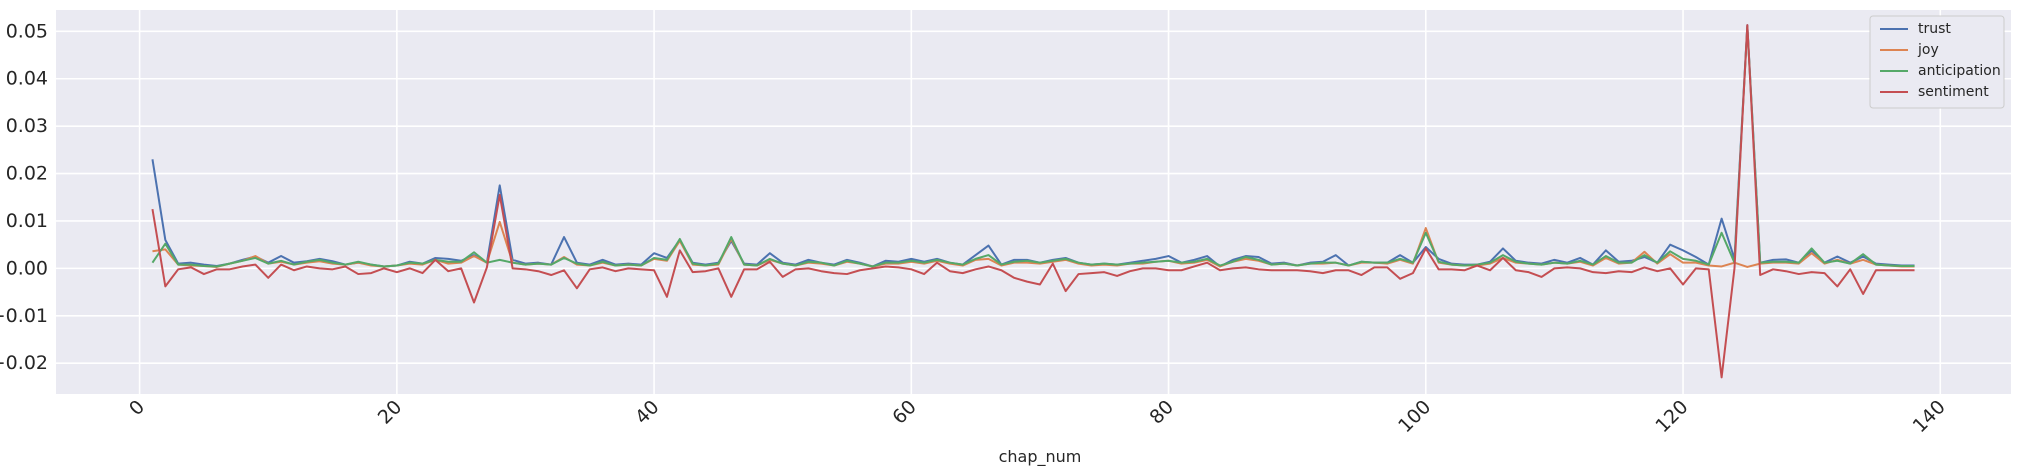  Describe the element at coordinates (27, 268) in the screenshot. I see `y-tick-label: 0.00` at that location.